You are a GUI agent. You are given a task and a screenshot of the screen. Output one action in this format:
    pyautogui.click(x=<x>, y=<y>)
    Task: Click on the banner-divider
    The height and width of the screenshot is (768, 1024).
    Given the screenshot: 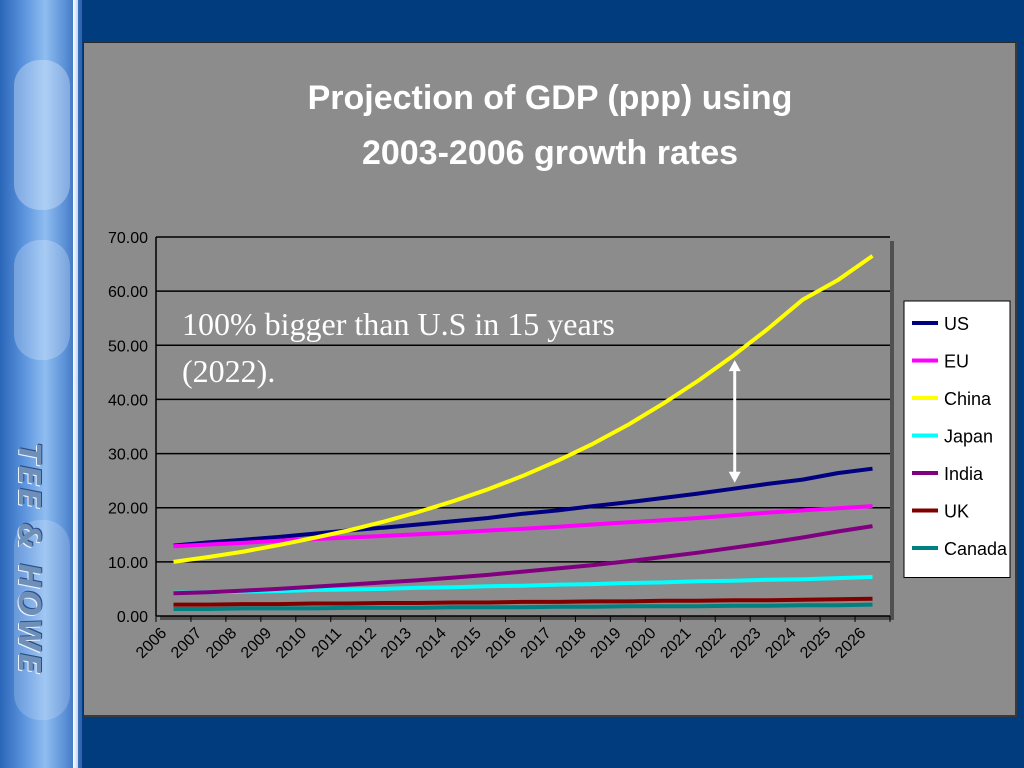 What is the action you would take?
    pyautogui.click(x=75, y=384)
    